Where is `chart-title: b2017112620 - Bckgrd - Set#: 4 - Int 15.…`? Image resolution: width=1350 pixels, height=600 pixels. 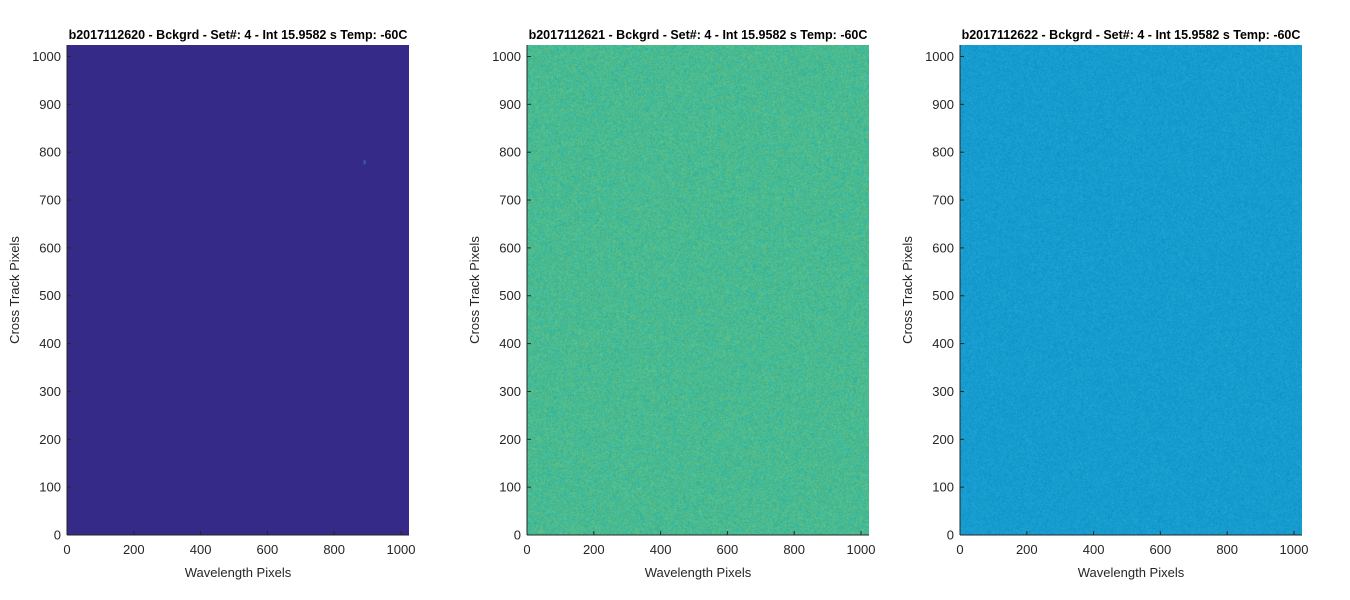
chart-title: b2017112620 - Bckgrd - Set#: 4 - Int 15.… is located at coordinates (238, 35).